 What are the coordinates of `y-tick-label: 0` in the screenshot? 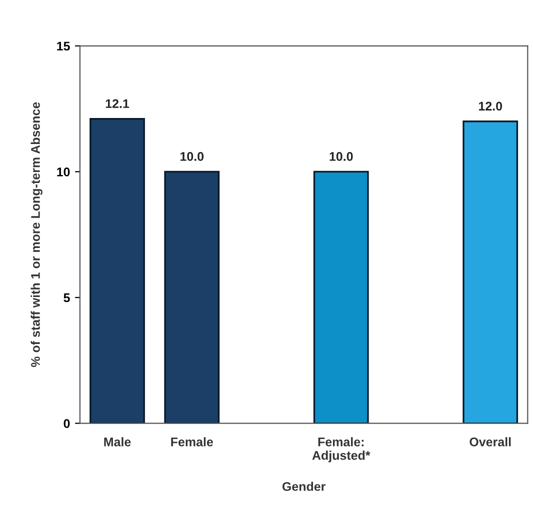 It's located at (67, 423).